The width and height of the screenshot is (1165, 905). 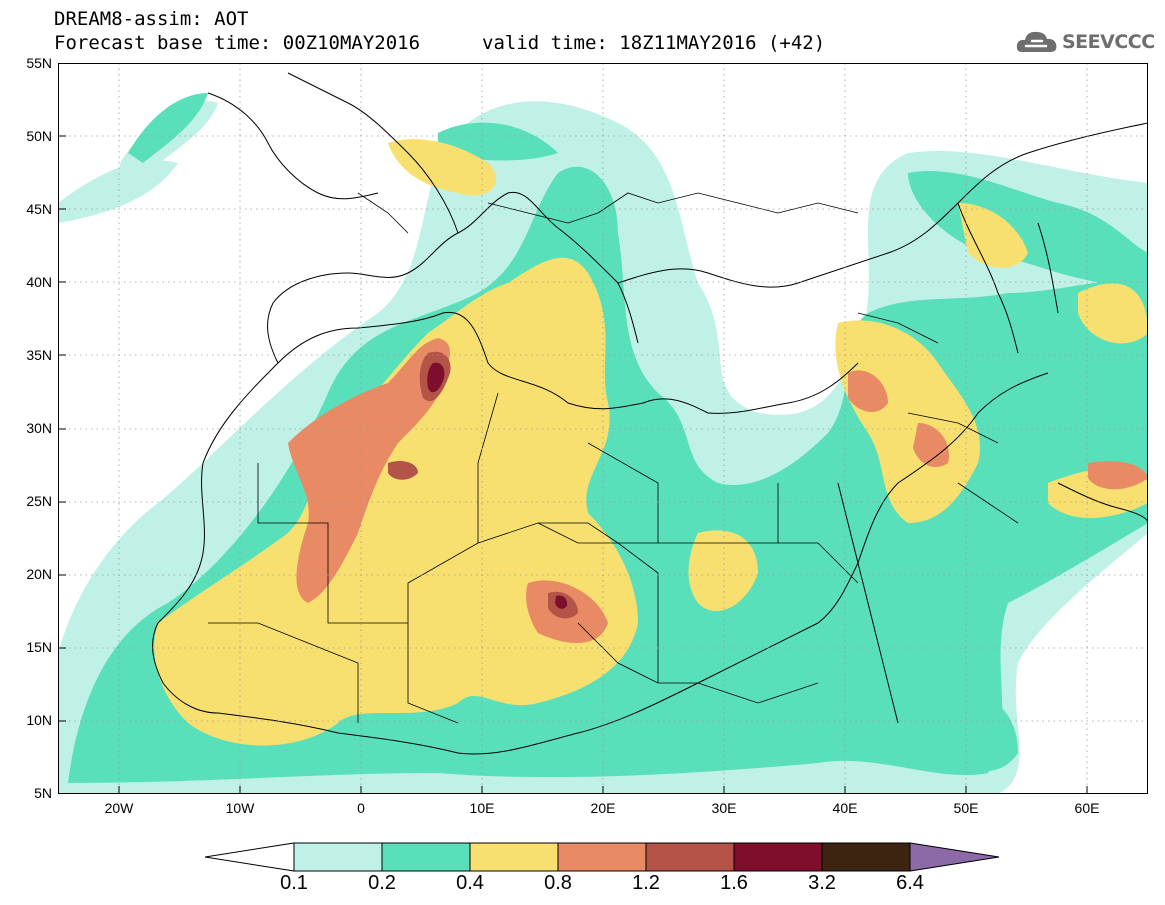 I want to click on valid-time: valid time: 18Z11MAY2016 (+42), so click(x=654, y=43).